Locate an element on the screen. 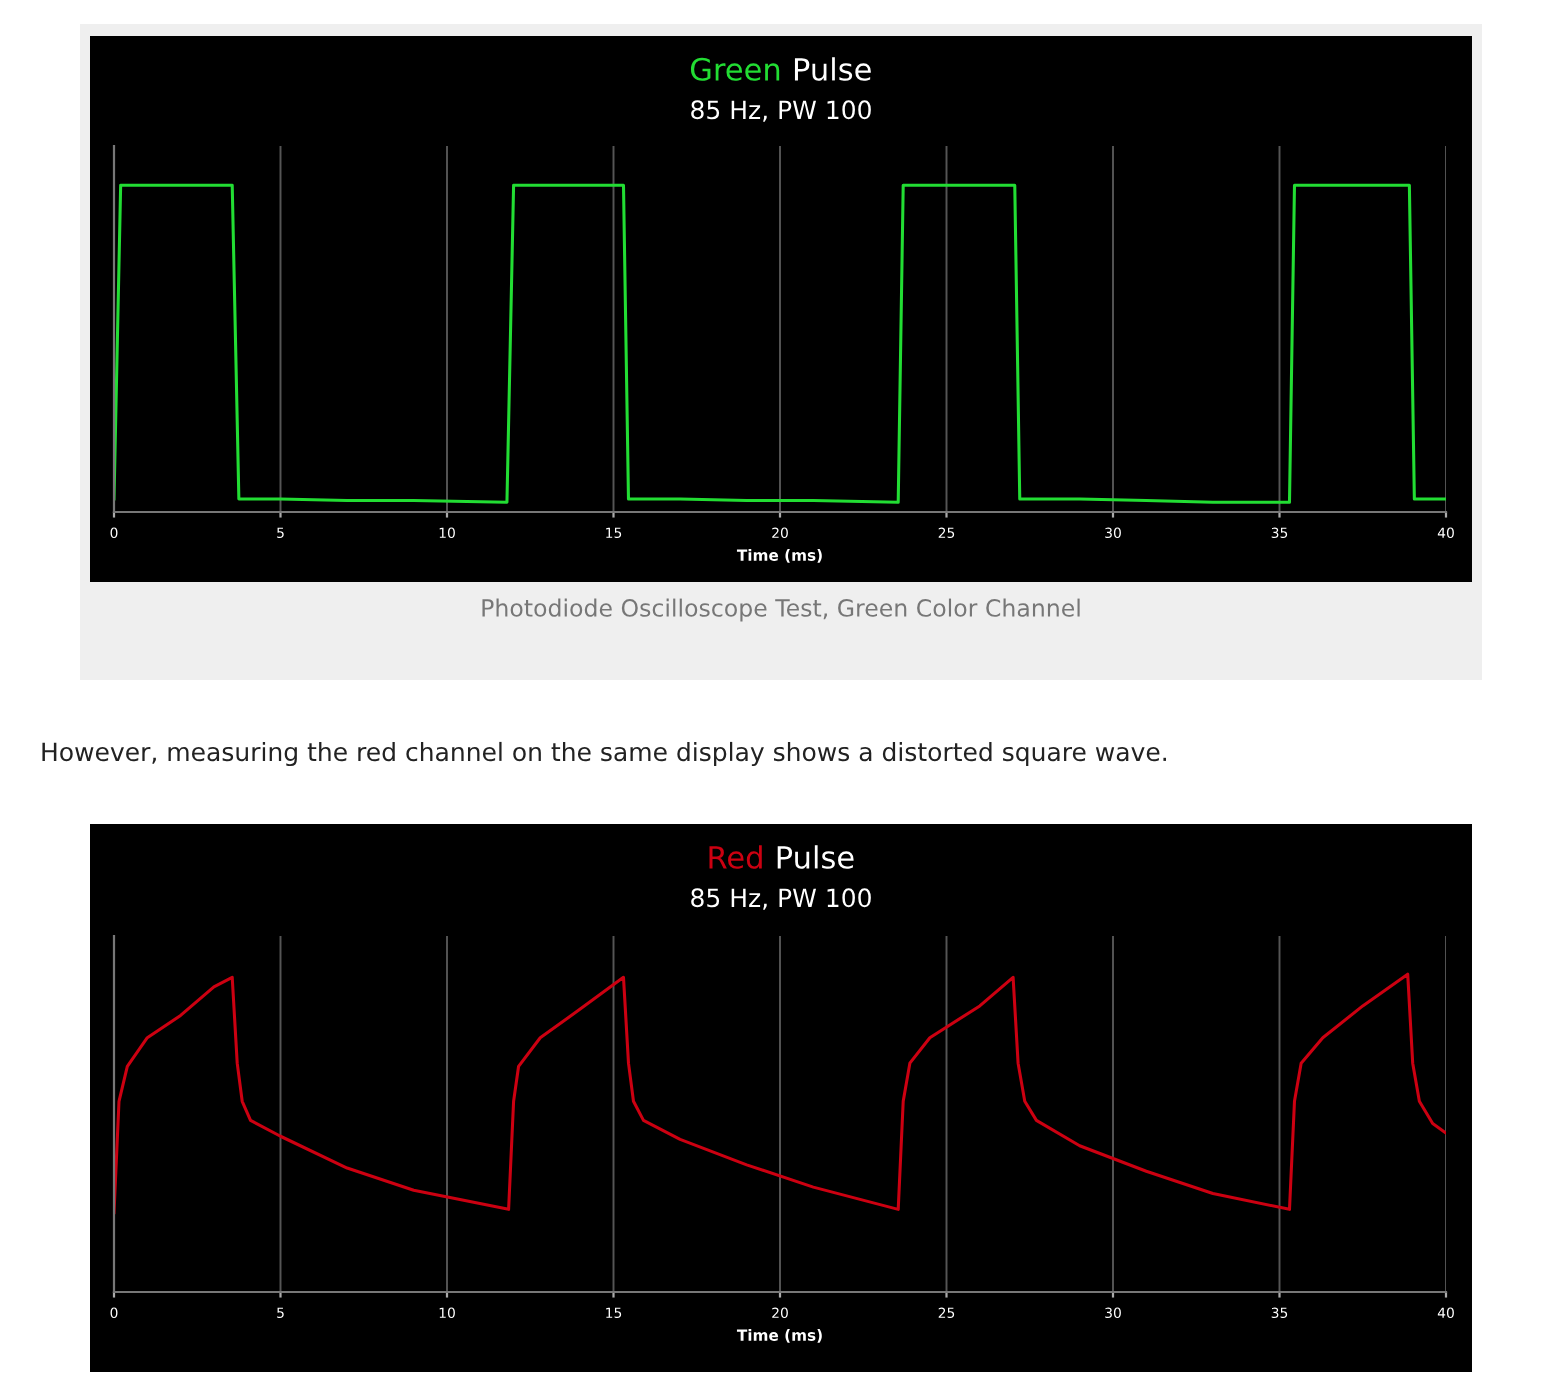 The width and height of the screenshot is (1554, 1392). text: Photodiode Oscilloscope Test, Green Color Channel is located at coordinates (781, 610).